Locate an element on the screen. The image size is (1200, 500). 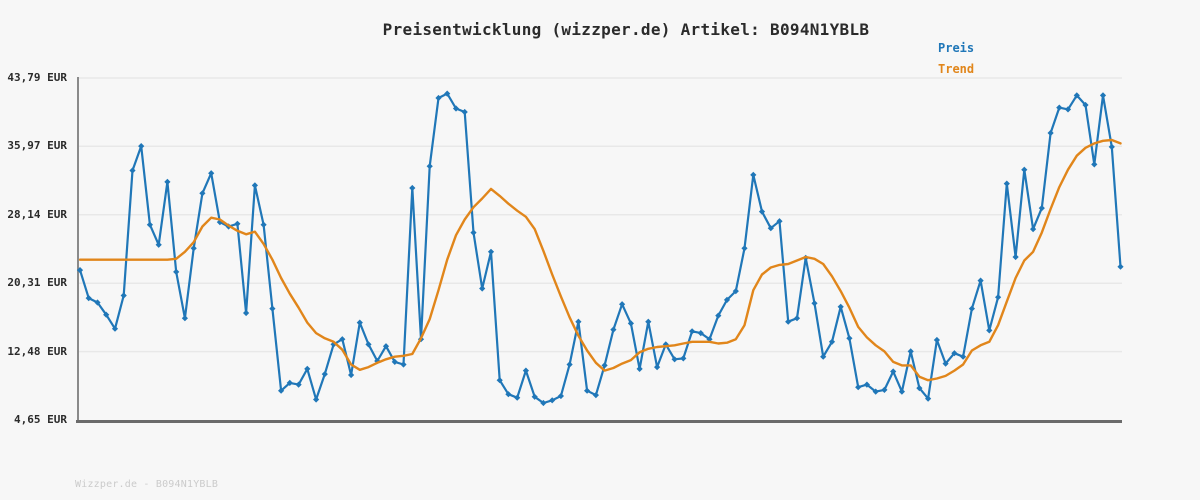
y-tick-label: 4,65 EUR is located at coordinates (40, 419).